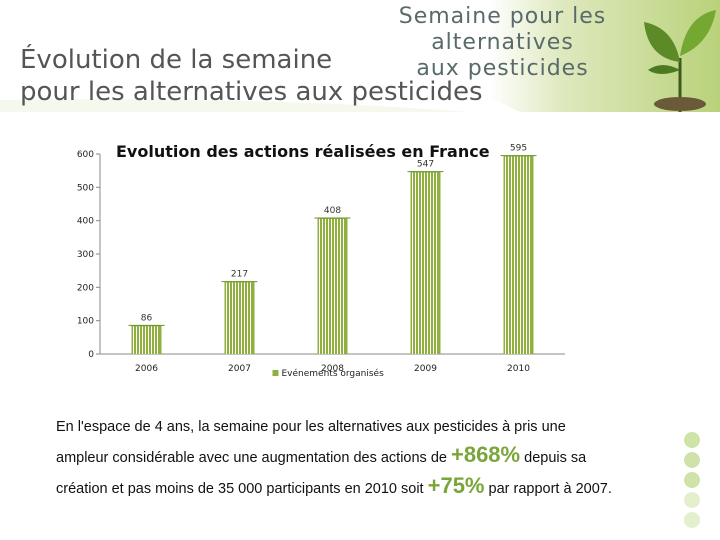 This screenshot has width=720, height=540. What do you see at coordinates (85, 288) in the screenshot?
I see `y-tick-label: 200` at bounding box center [85, 288].